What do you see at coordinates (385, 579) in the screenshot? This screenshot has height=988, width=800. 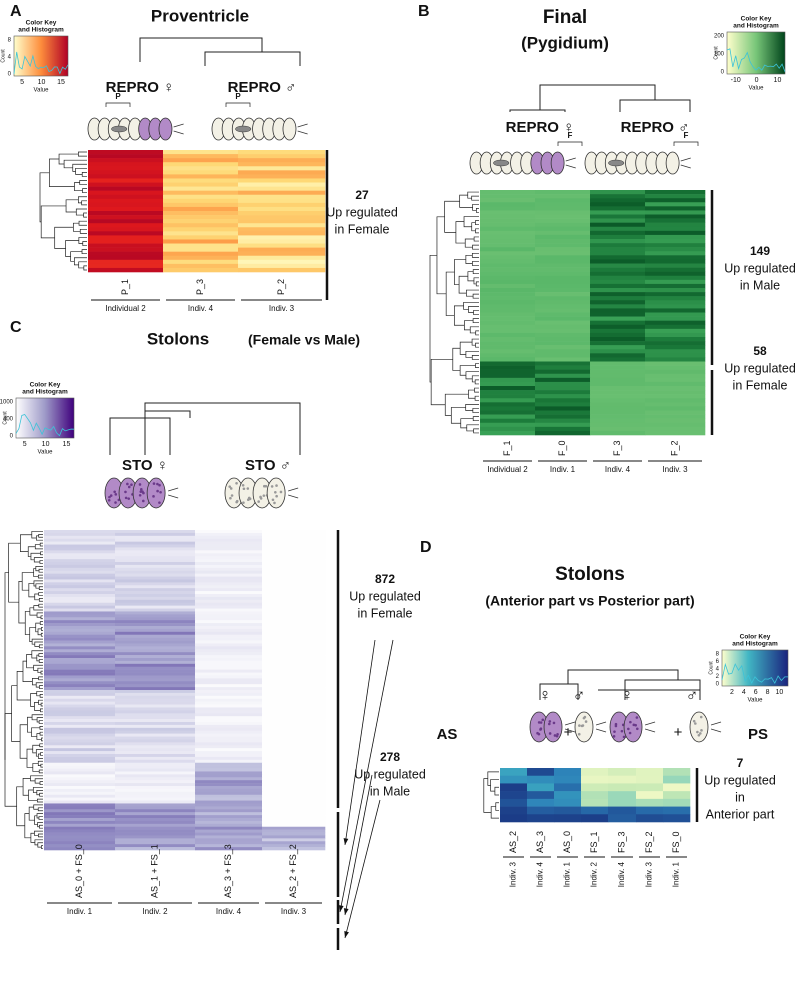 I see `annotation-count: 872` at bounding box center [385, 579].